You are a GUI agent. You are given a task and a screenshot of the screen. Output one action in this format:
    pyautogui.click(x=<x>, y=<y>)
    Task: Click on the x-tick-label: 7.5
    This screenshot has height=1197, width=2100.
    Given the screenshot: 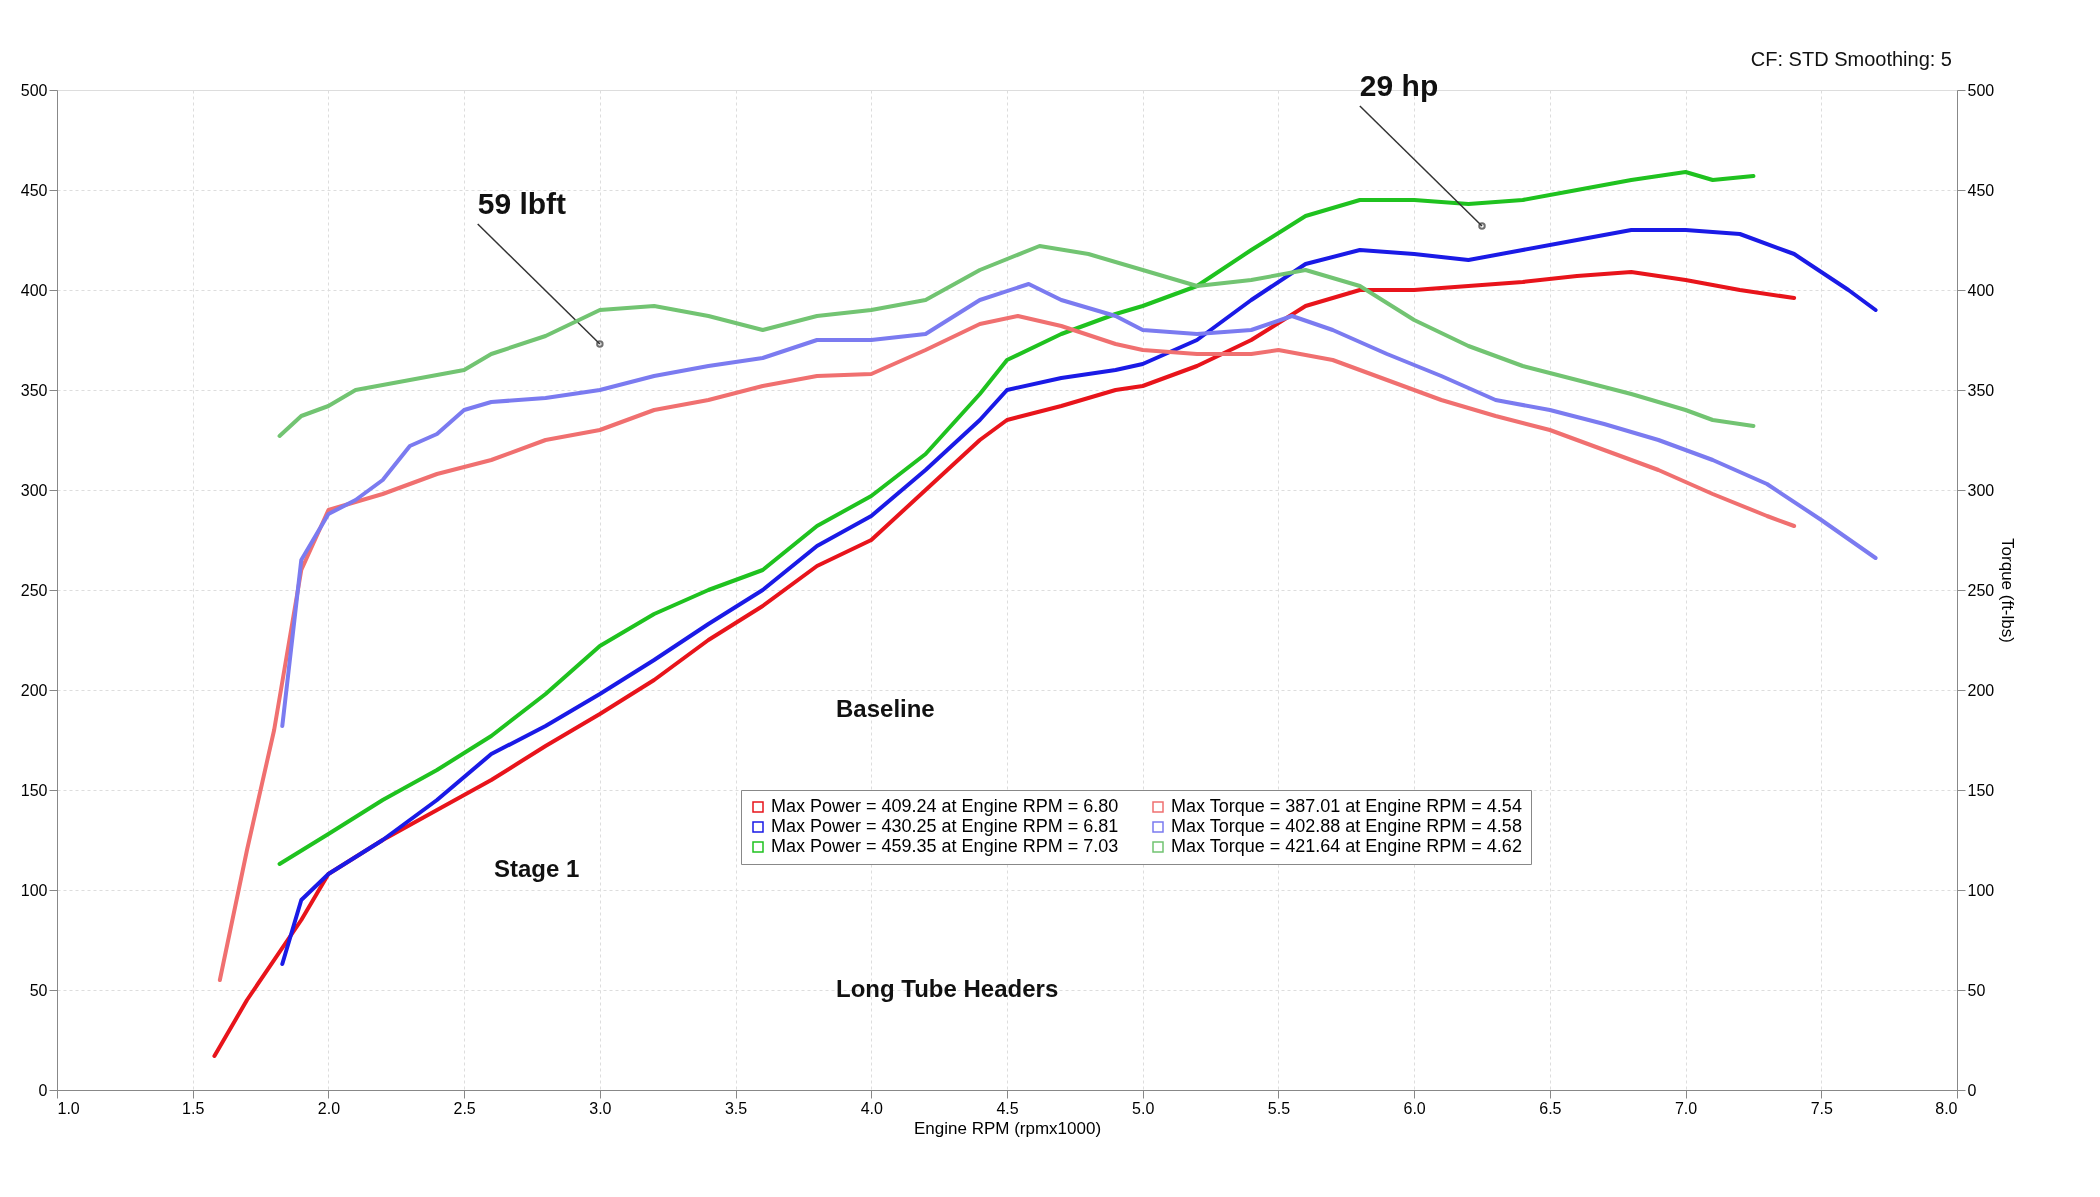 What is the action you would take?
    pyautogui.click(x=1821, y=1108)
    